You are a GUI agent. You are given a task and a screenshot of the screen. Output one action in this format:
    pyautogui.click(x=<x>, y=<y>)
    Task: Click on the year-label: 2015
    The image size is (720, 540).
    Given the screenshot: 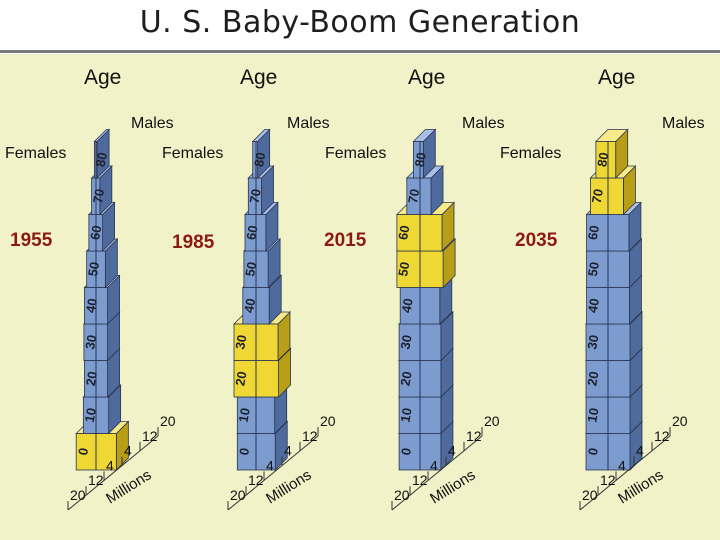 What is the action you would take?
    pyautogui.click(x=345, y=240)
    